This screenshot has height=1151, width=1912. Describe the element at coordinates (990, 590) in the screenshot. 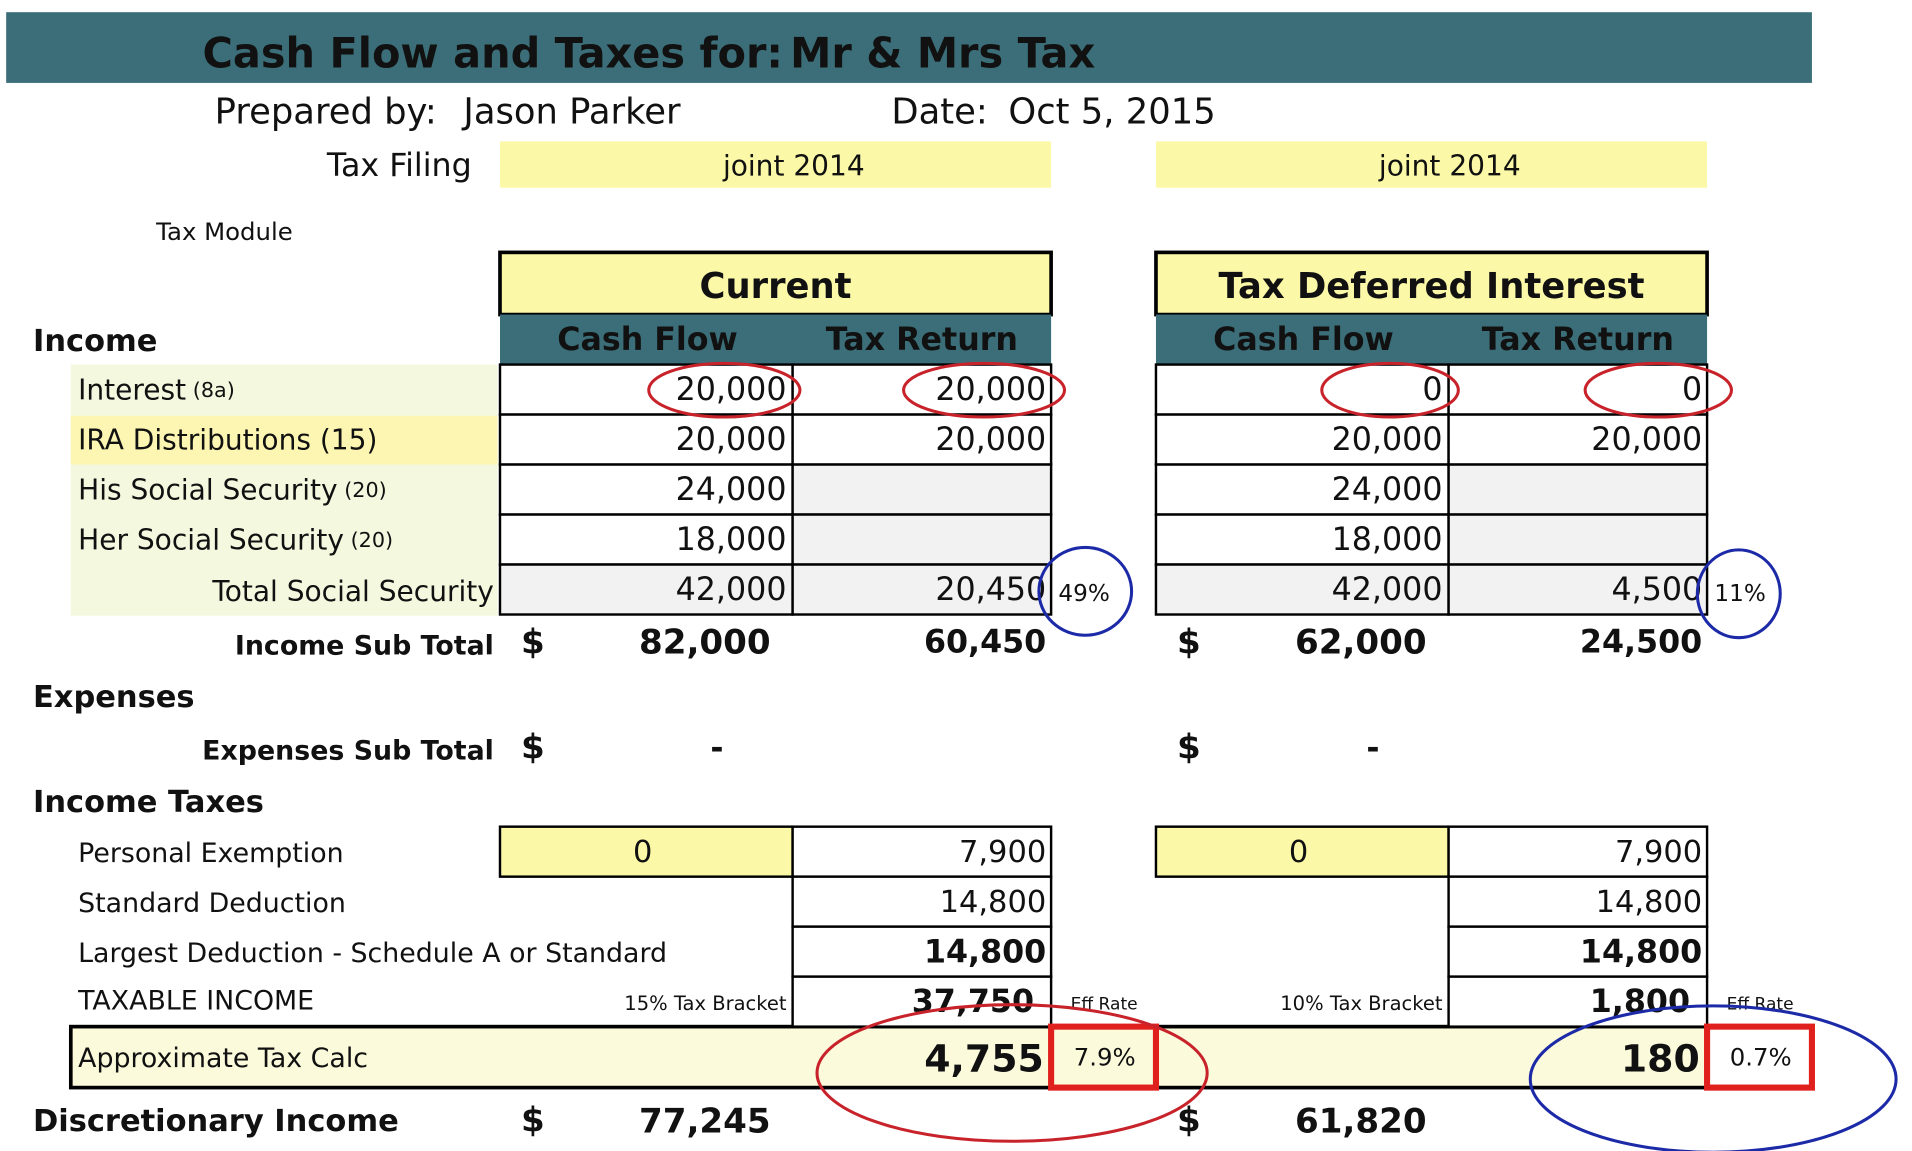

I see `cell-value: 20,450` at that location.